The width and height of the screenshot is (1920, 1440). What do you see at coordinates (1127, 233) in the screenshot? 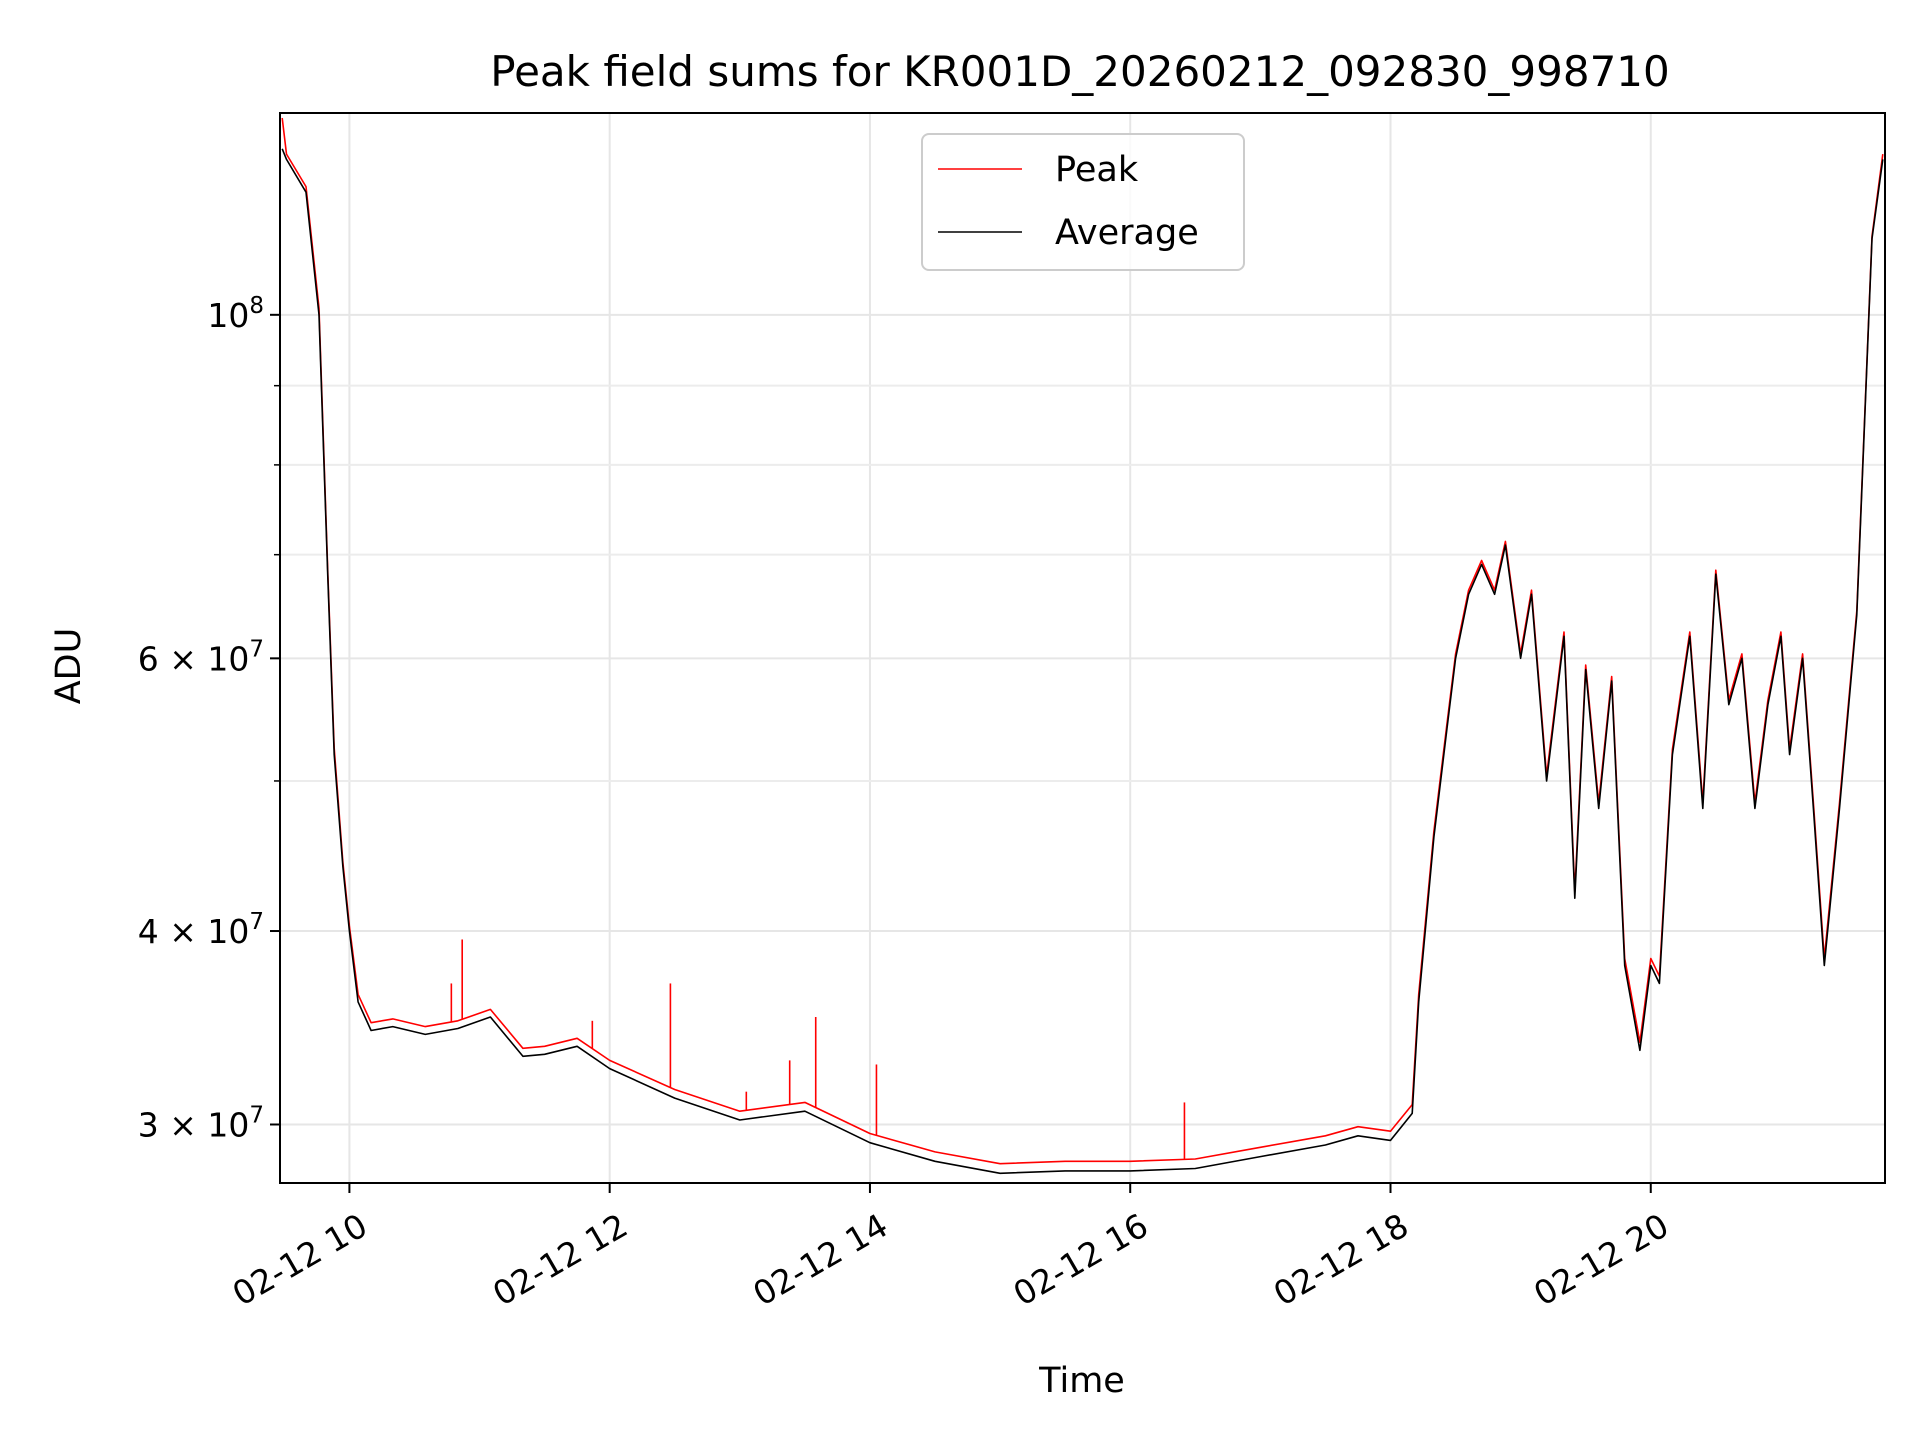
I see `legend-label-average: Average` at bounding box center [1127, 233].